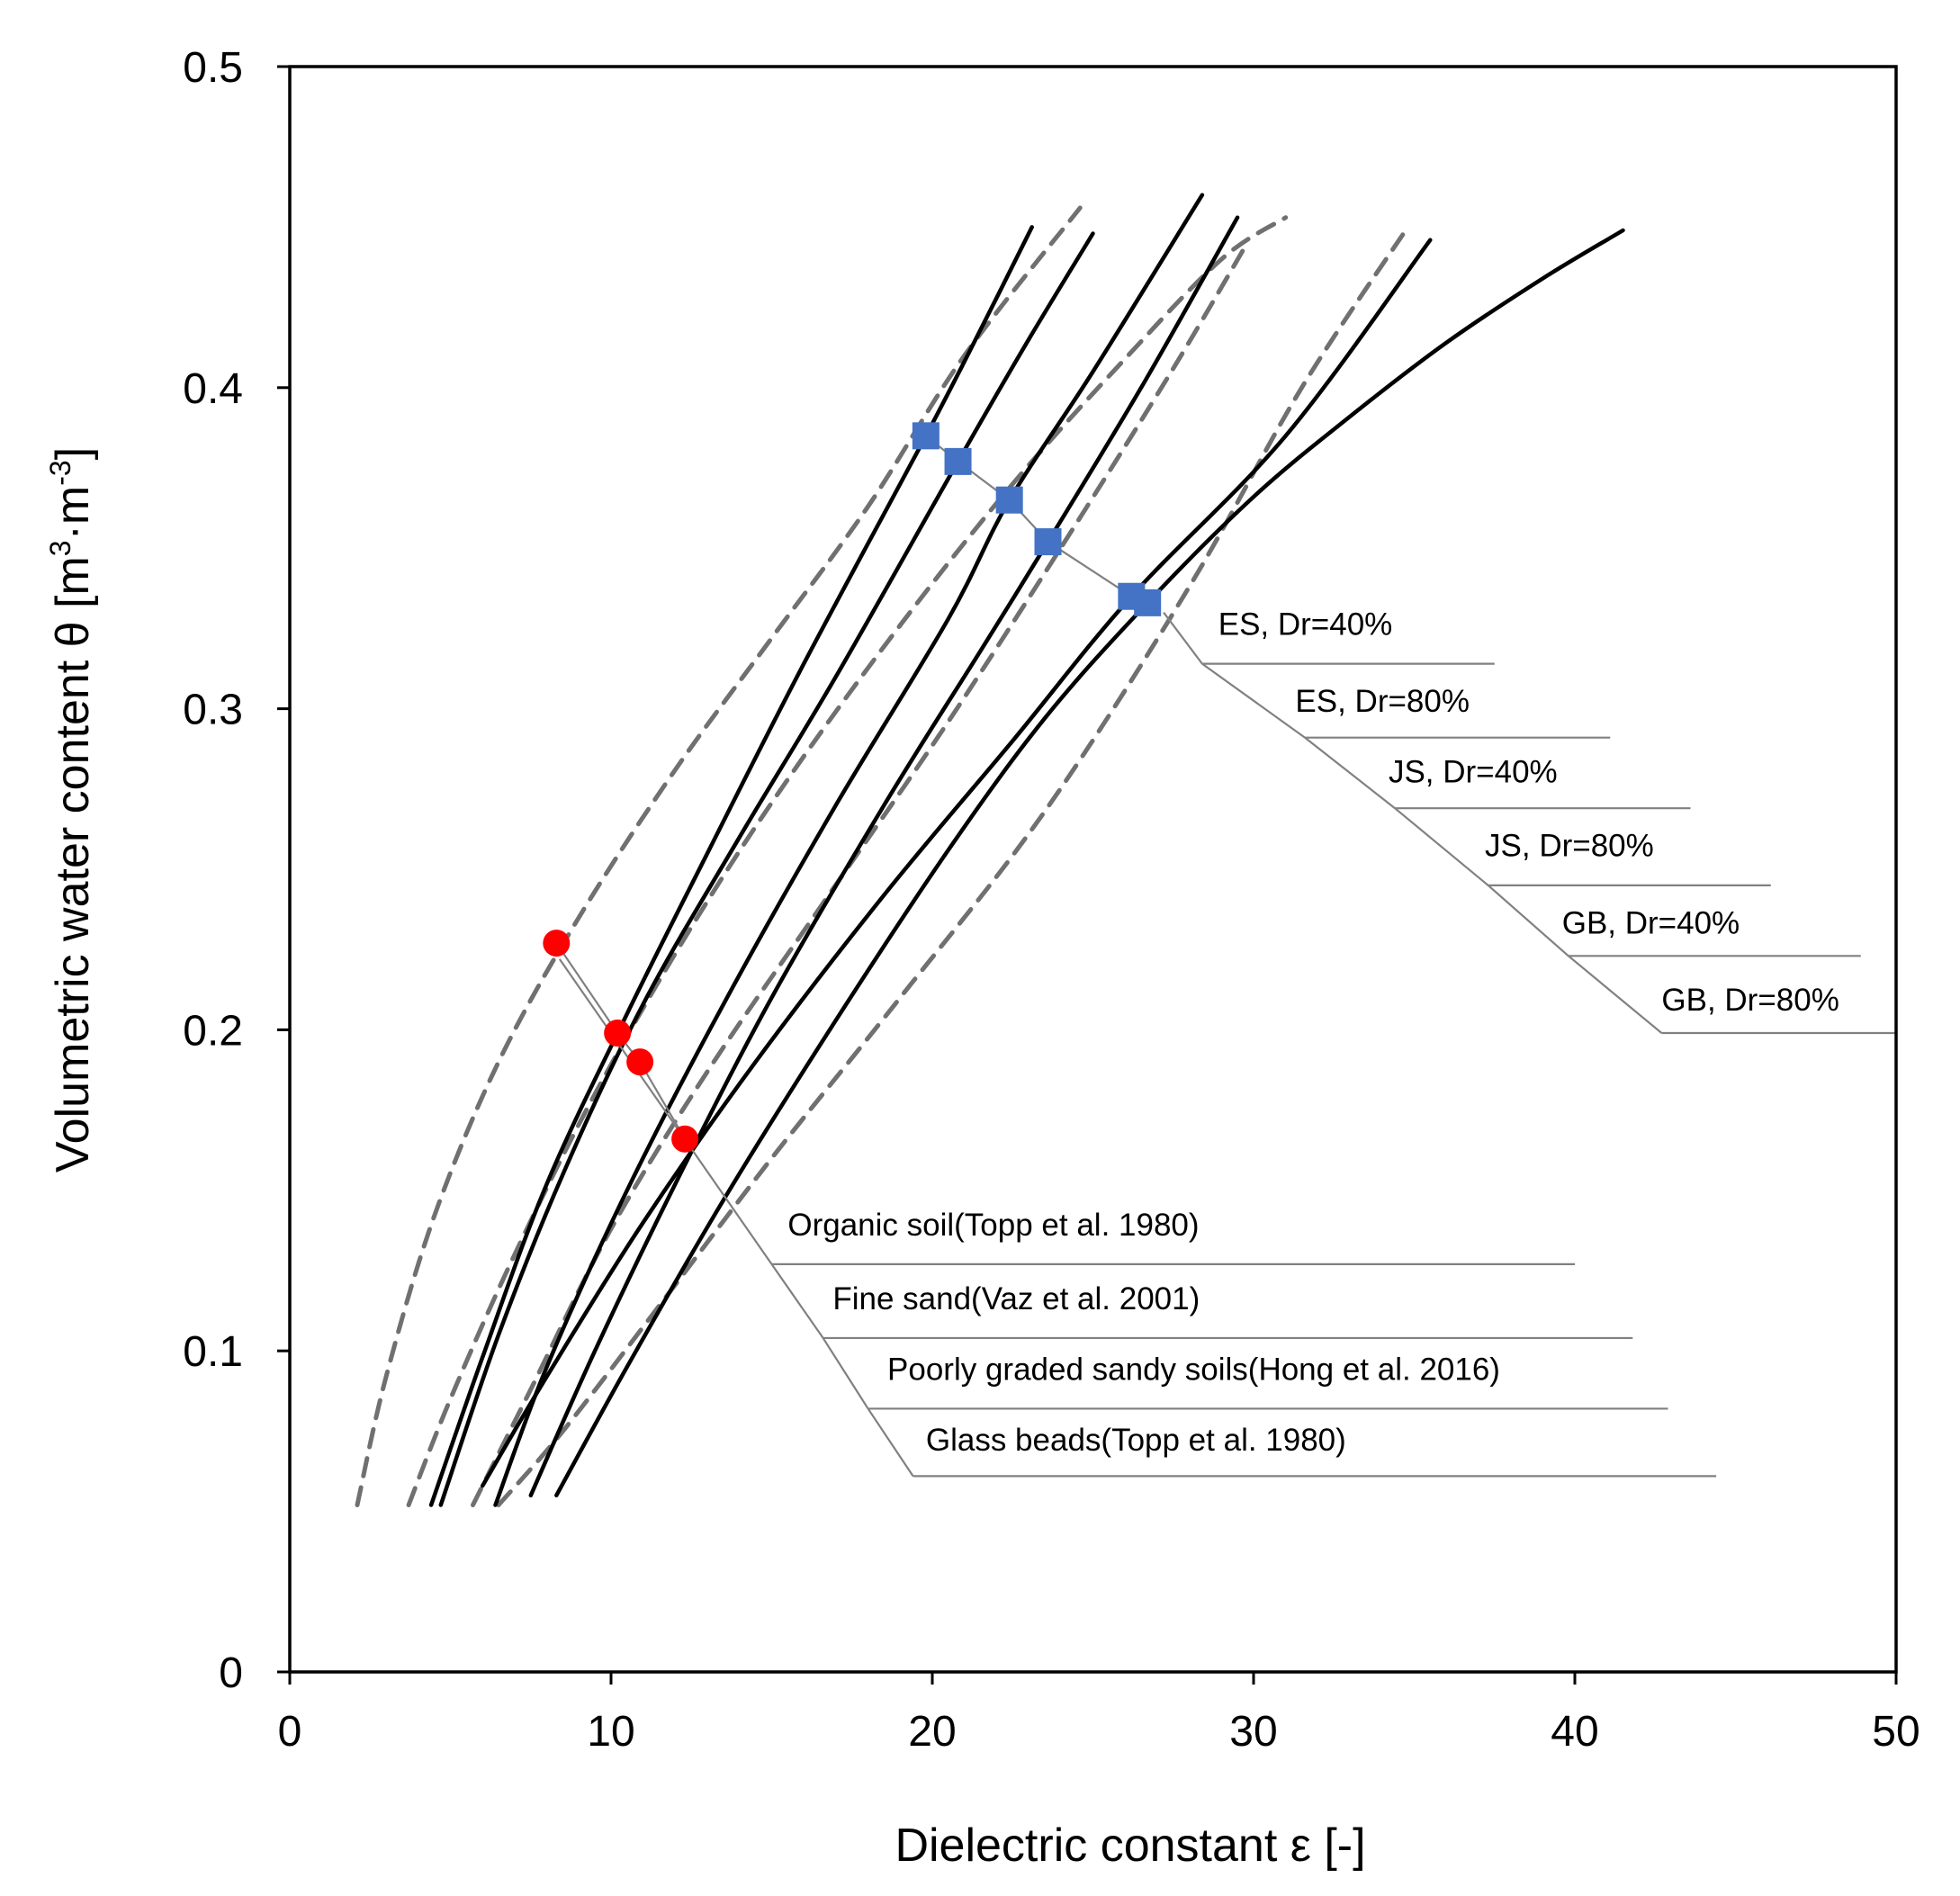 Image resolution: width=1960 pixels, height=1896 pixels. Describe the element at coordinates (1382, 701) in the screenshot. I see `square-annotation-label: ES, Dr=80%` at that location.